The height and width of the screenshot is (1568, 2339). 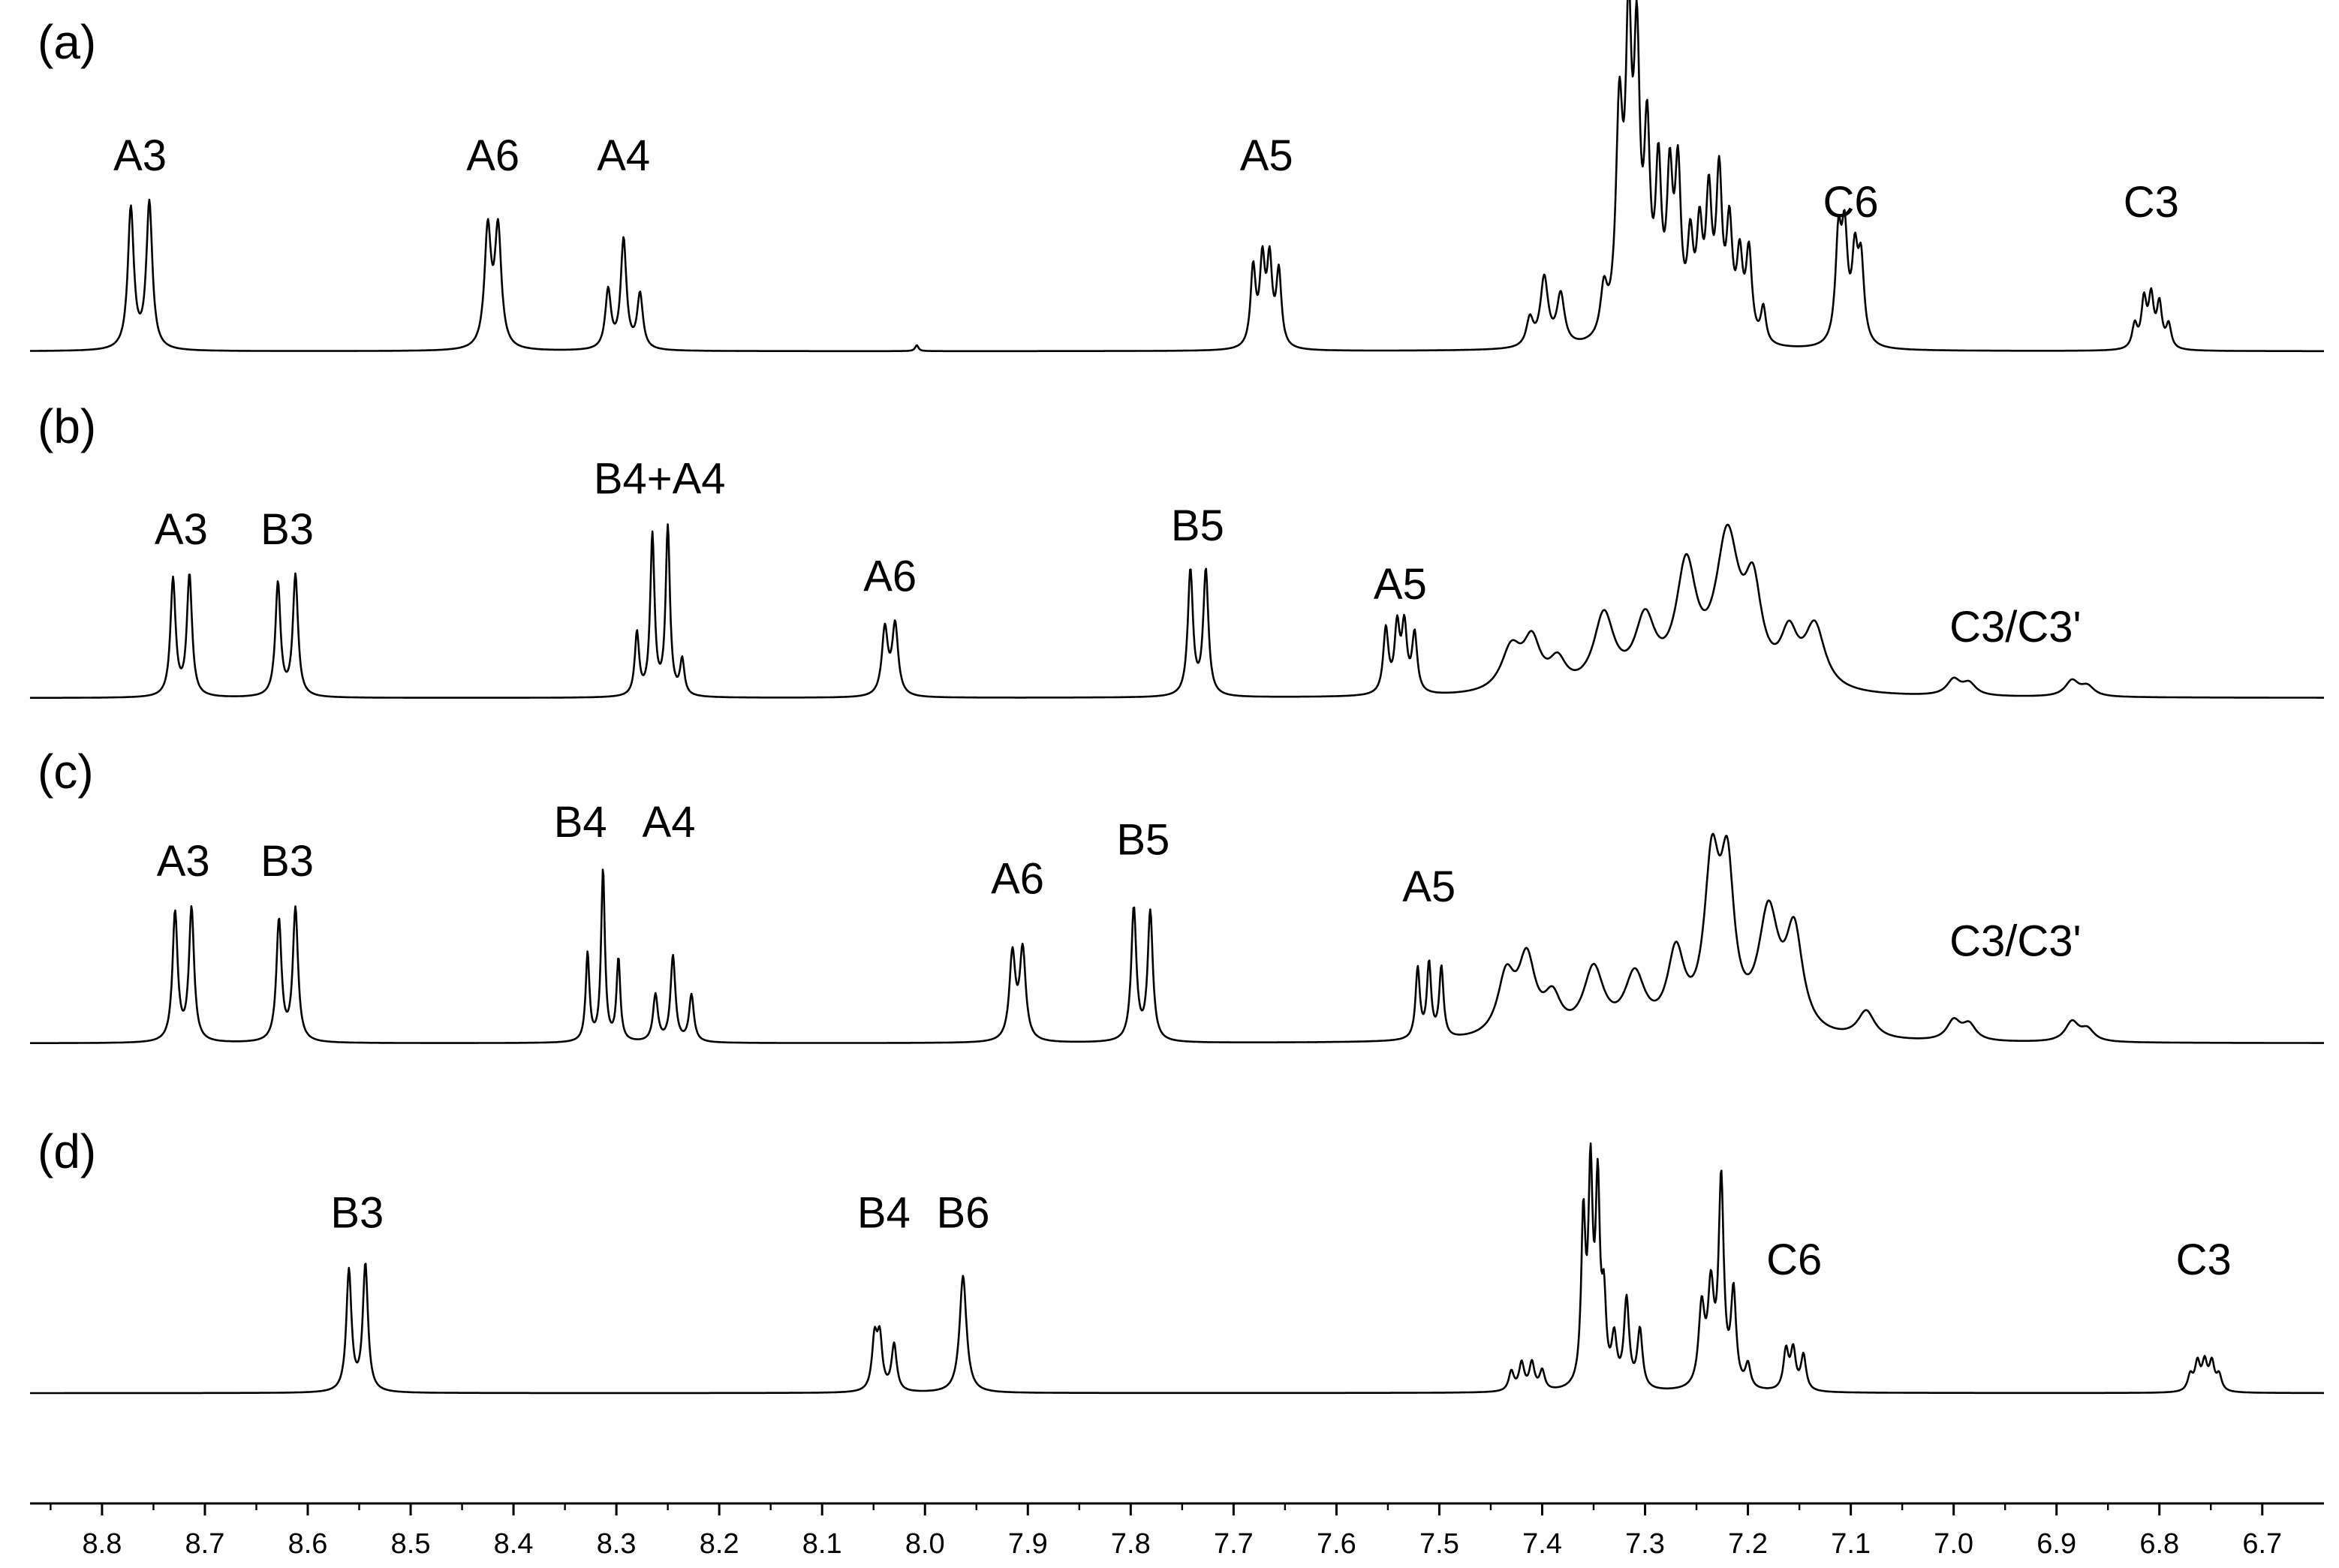 What do you see at coordinates (205, 1544) in the screenshot?
I see `x-tick-label: 8.7` at bounding box center [205, 1544].